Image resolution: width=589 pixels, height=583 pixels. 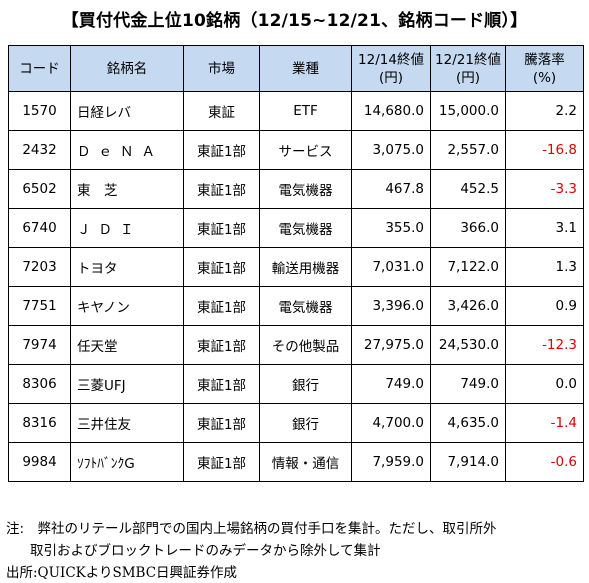 What do you see at coordinates (127, 423) in the screenshot?
I see `cell-name: 三井住友` at bounding box center [127, 423].